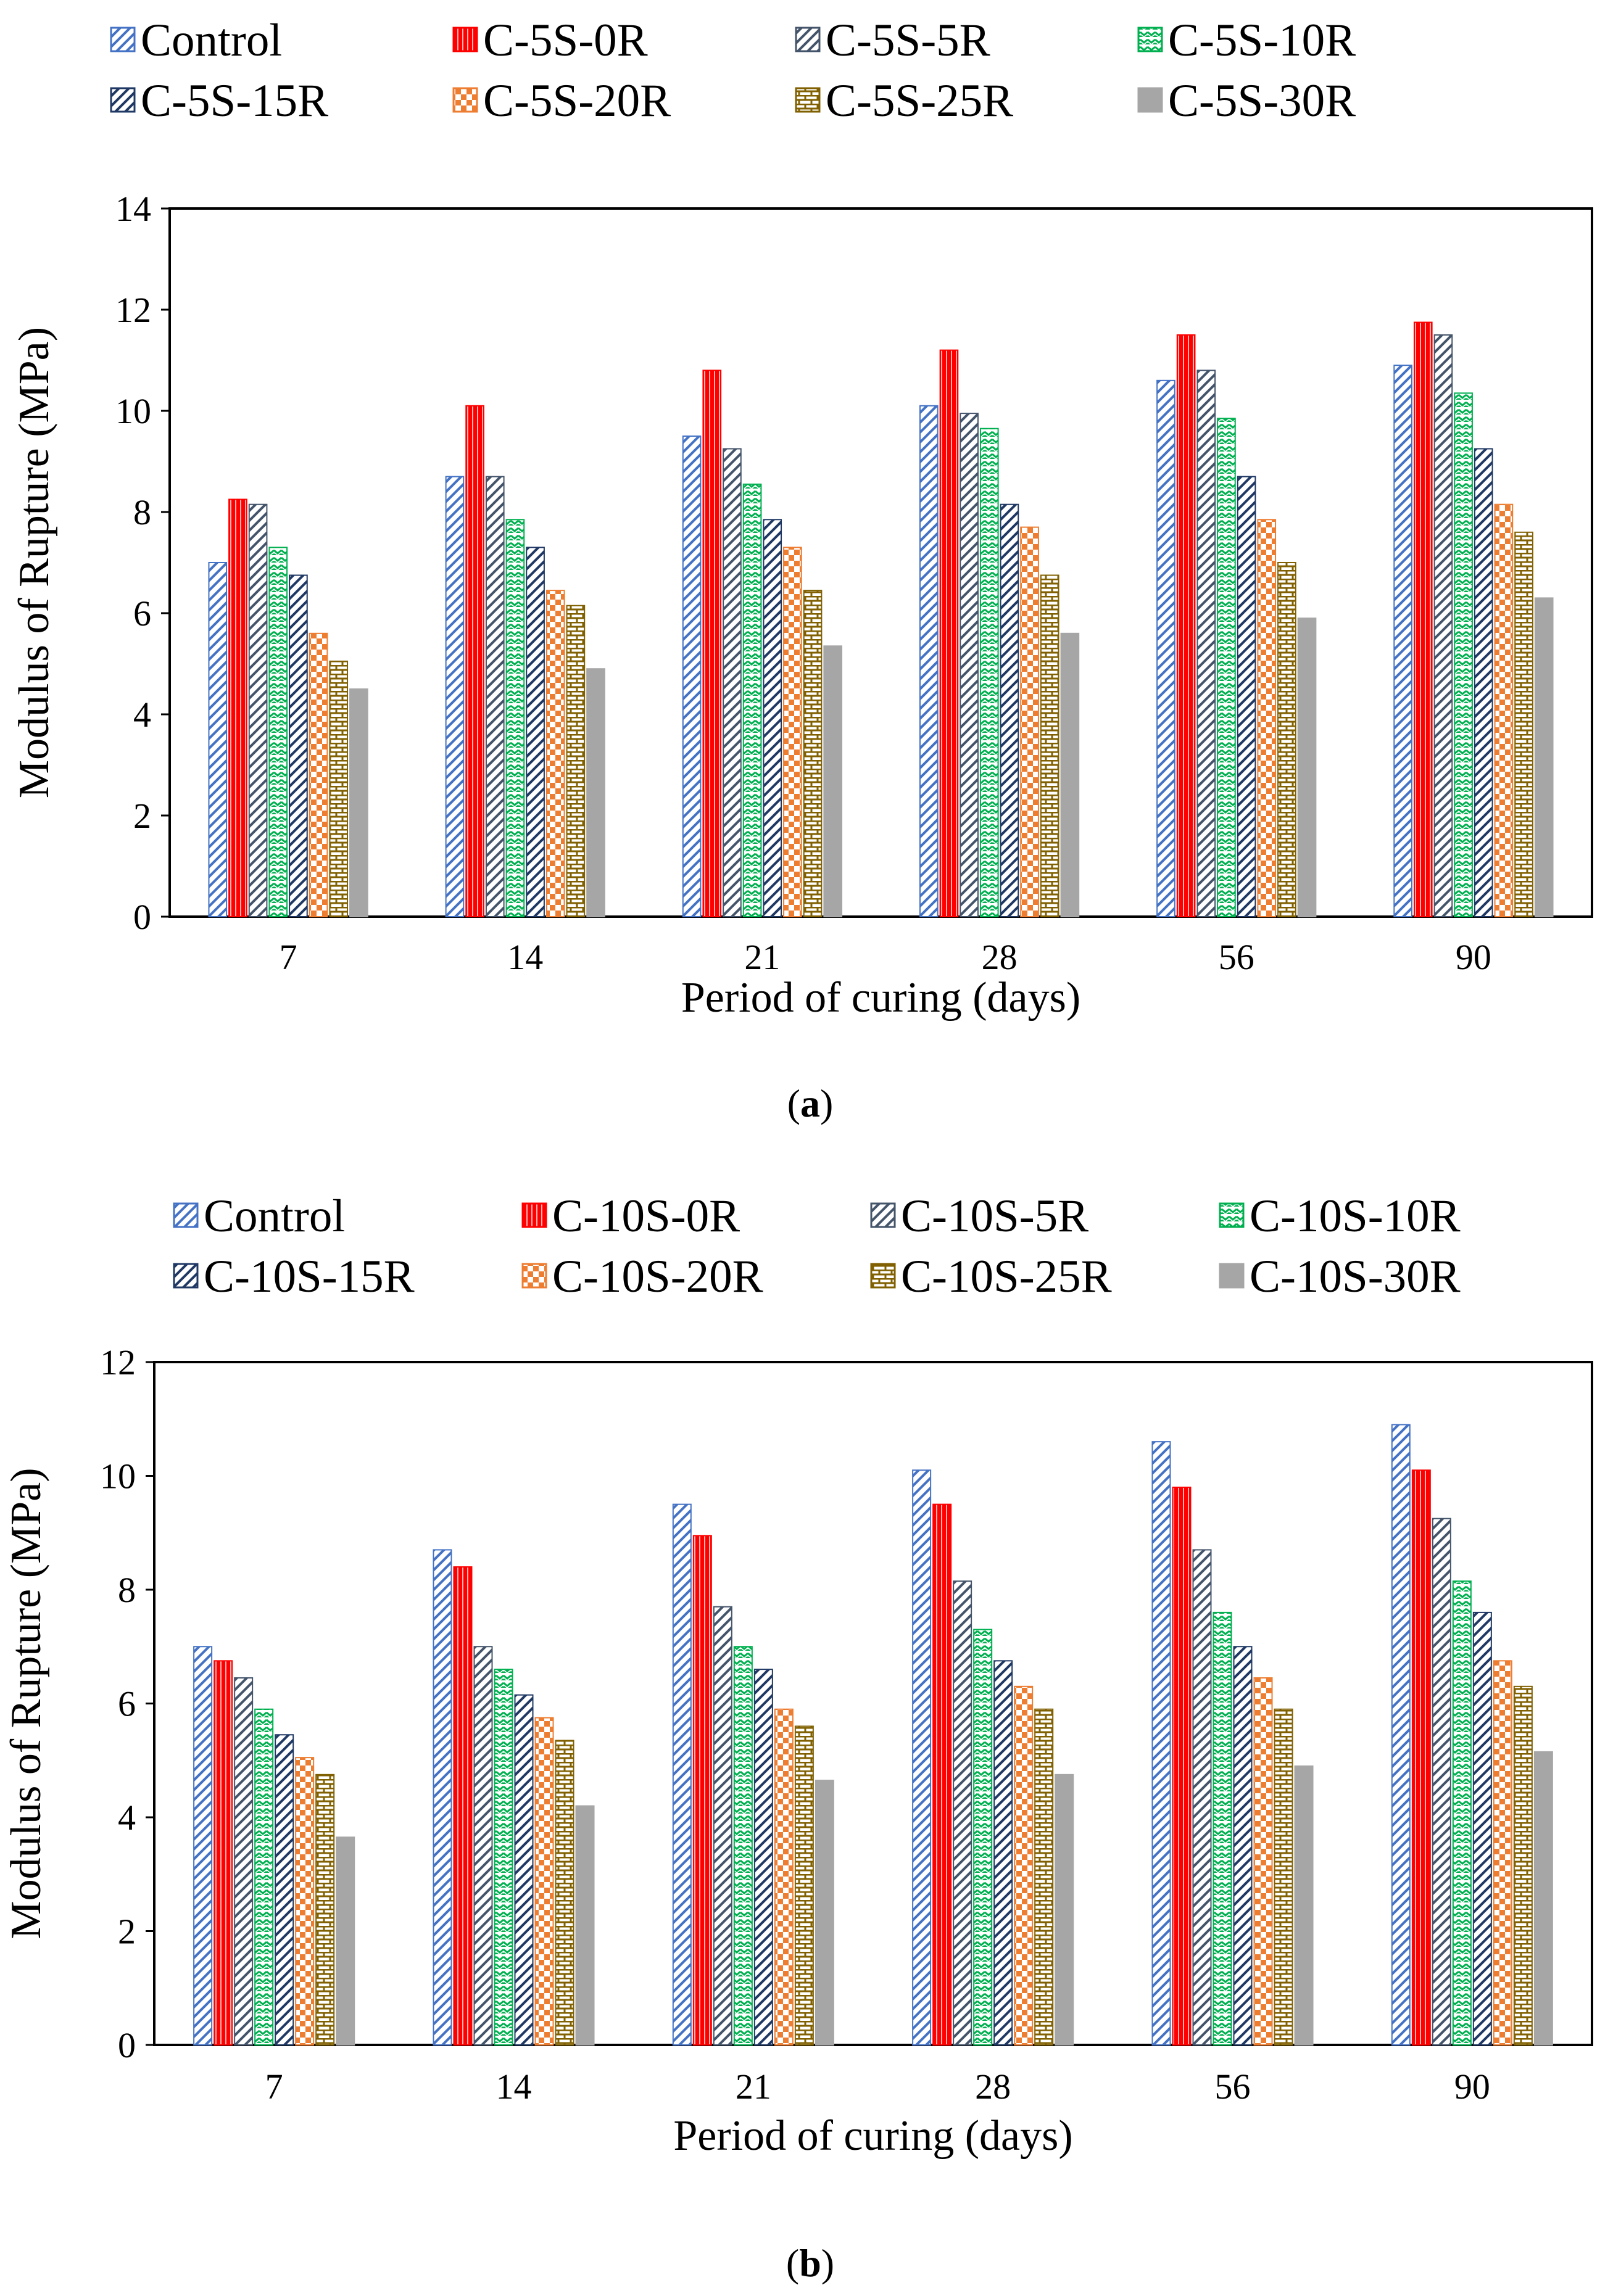 Image resolution: width=1621 pixels, height=2296 pixels. Describe the element at coordinates (186, 1276) in the screenshot. I see `legend-swatch-c-10s-15r` at that location.